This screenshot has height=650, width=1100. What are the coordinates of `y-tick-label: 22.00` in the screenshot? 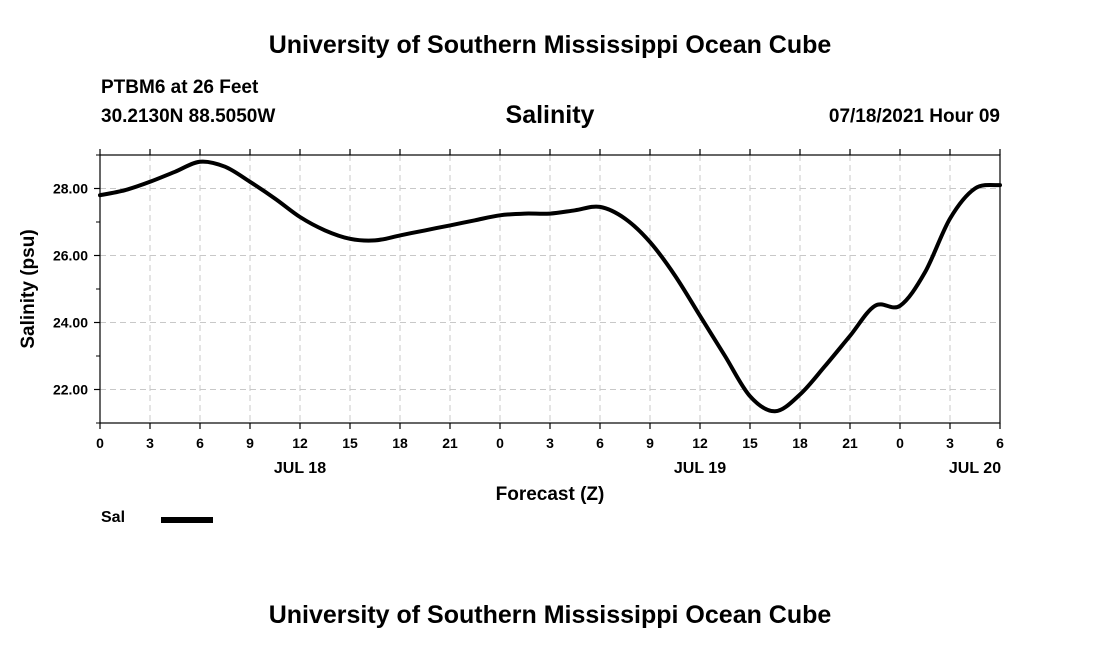 It's located at (70, 390).